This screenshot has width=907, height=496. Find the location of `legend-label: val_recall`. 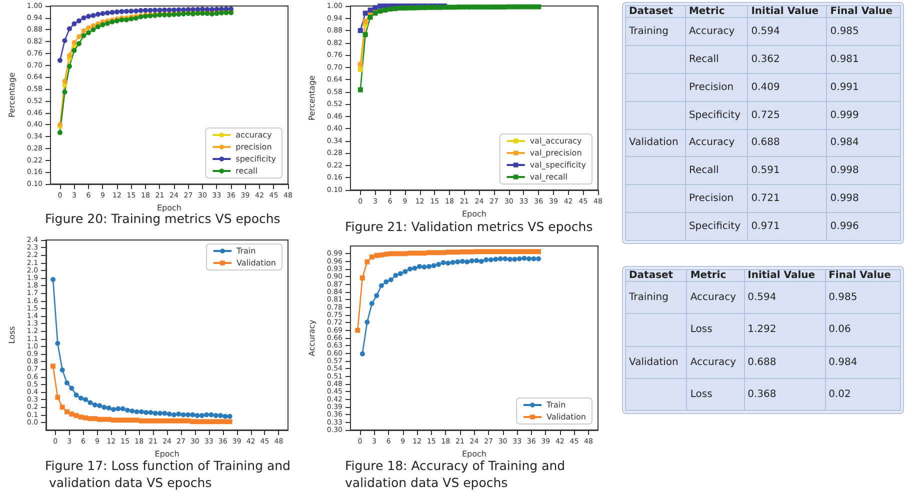

legend-label: val_recall is located at coordinates (549, 177).